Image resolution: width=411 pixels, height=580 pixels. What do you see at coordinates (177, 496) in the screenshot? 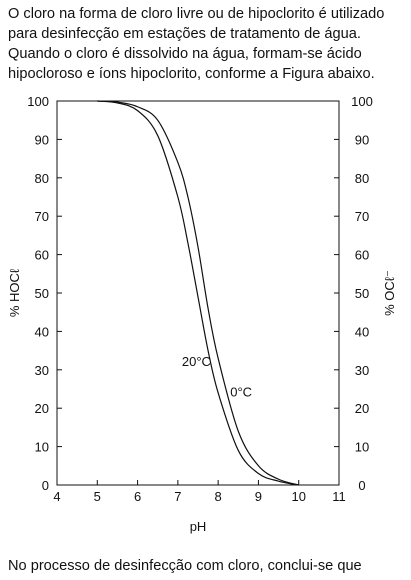
I see `x-tick-label: 7` at bounding box center [177, 496].